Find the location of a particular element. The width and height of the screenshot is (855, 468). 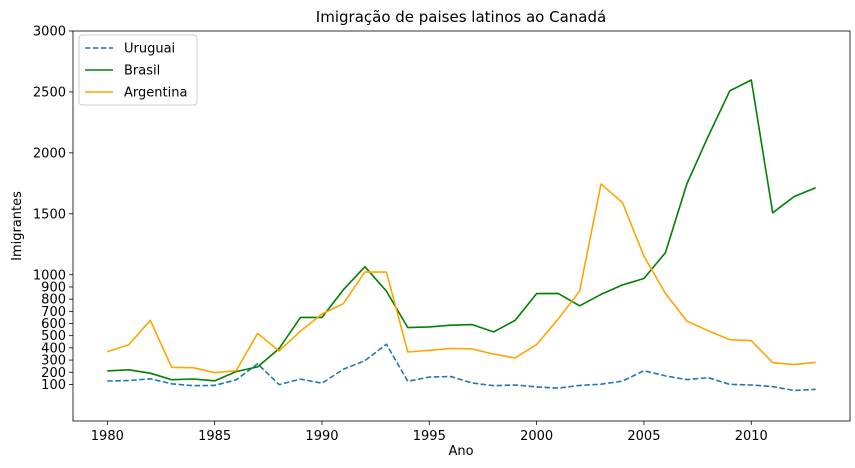

y-tick-label: 1000 is located at coordinates (49, 275).